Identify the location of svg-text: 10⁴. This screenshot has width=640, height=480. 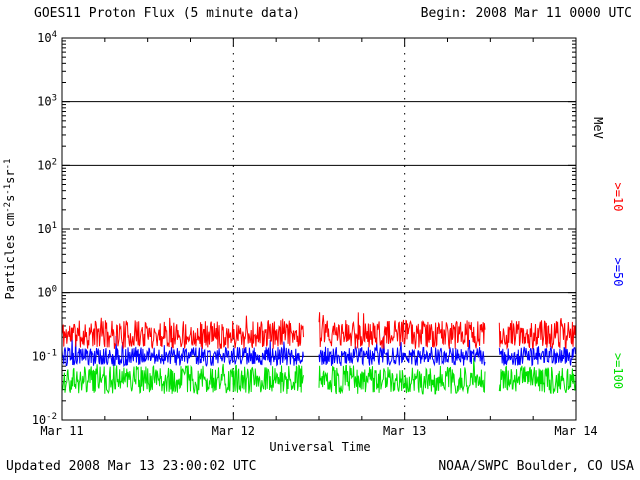
(47, 37).